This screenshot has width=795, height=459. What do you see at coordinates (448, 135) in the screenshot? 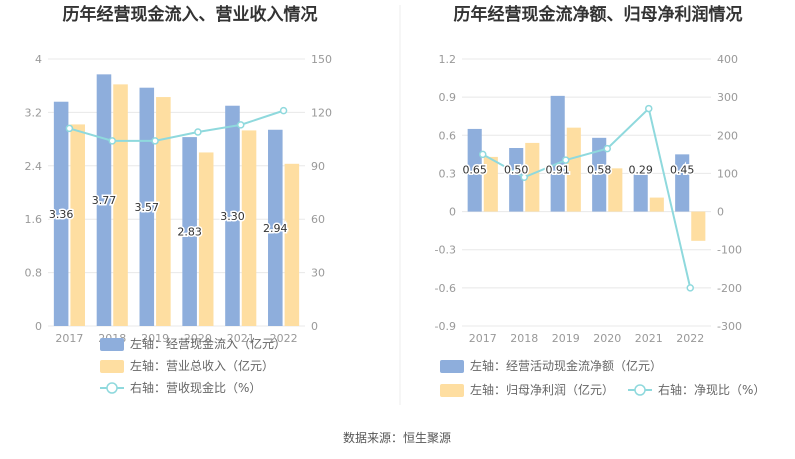
I see `y-left-tick-label: 0.6` at bounding box center [448, 135].